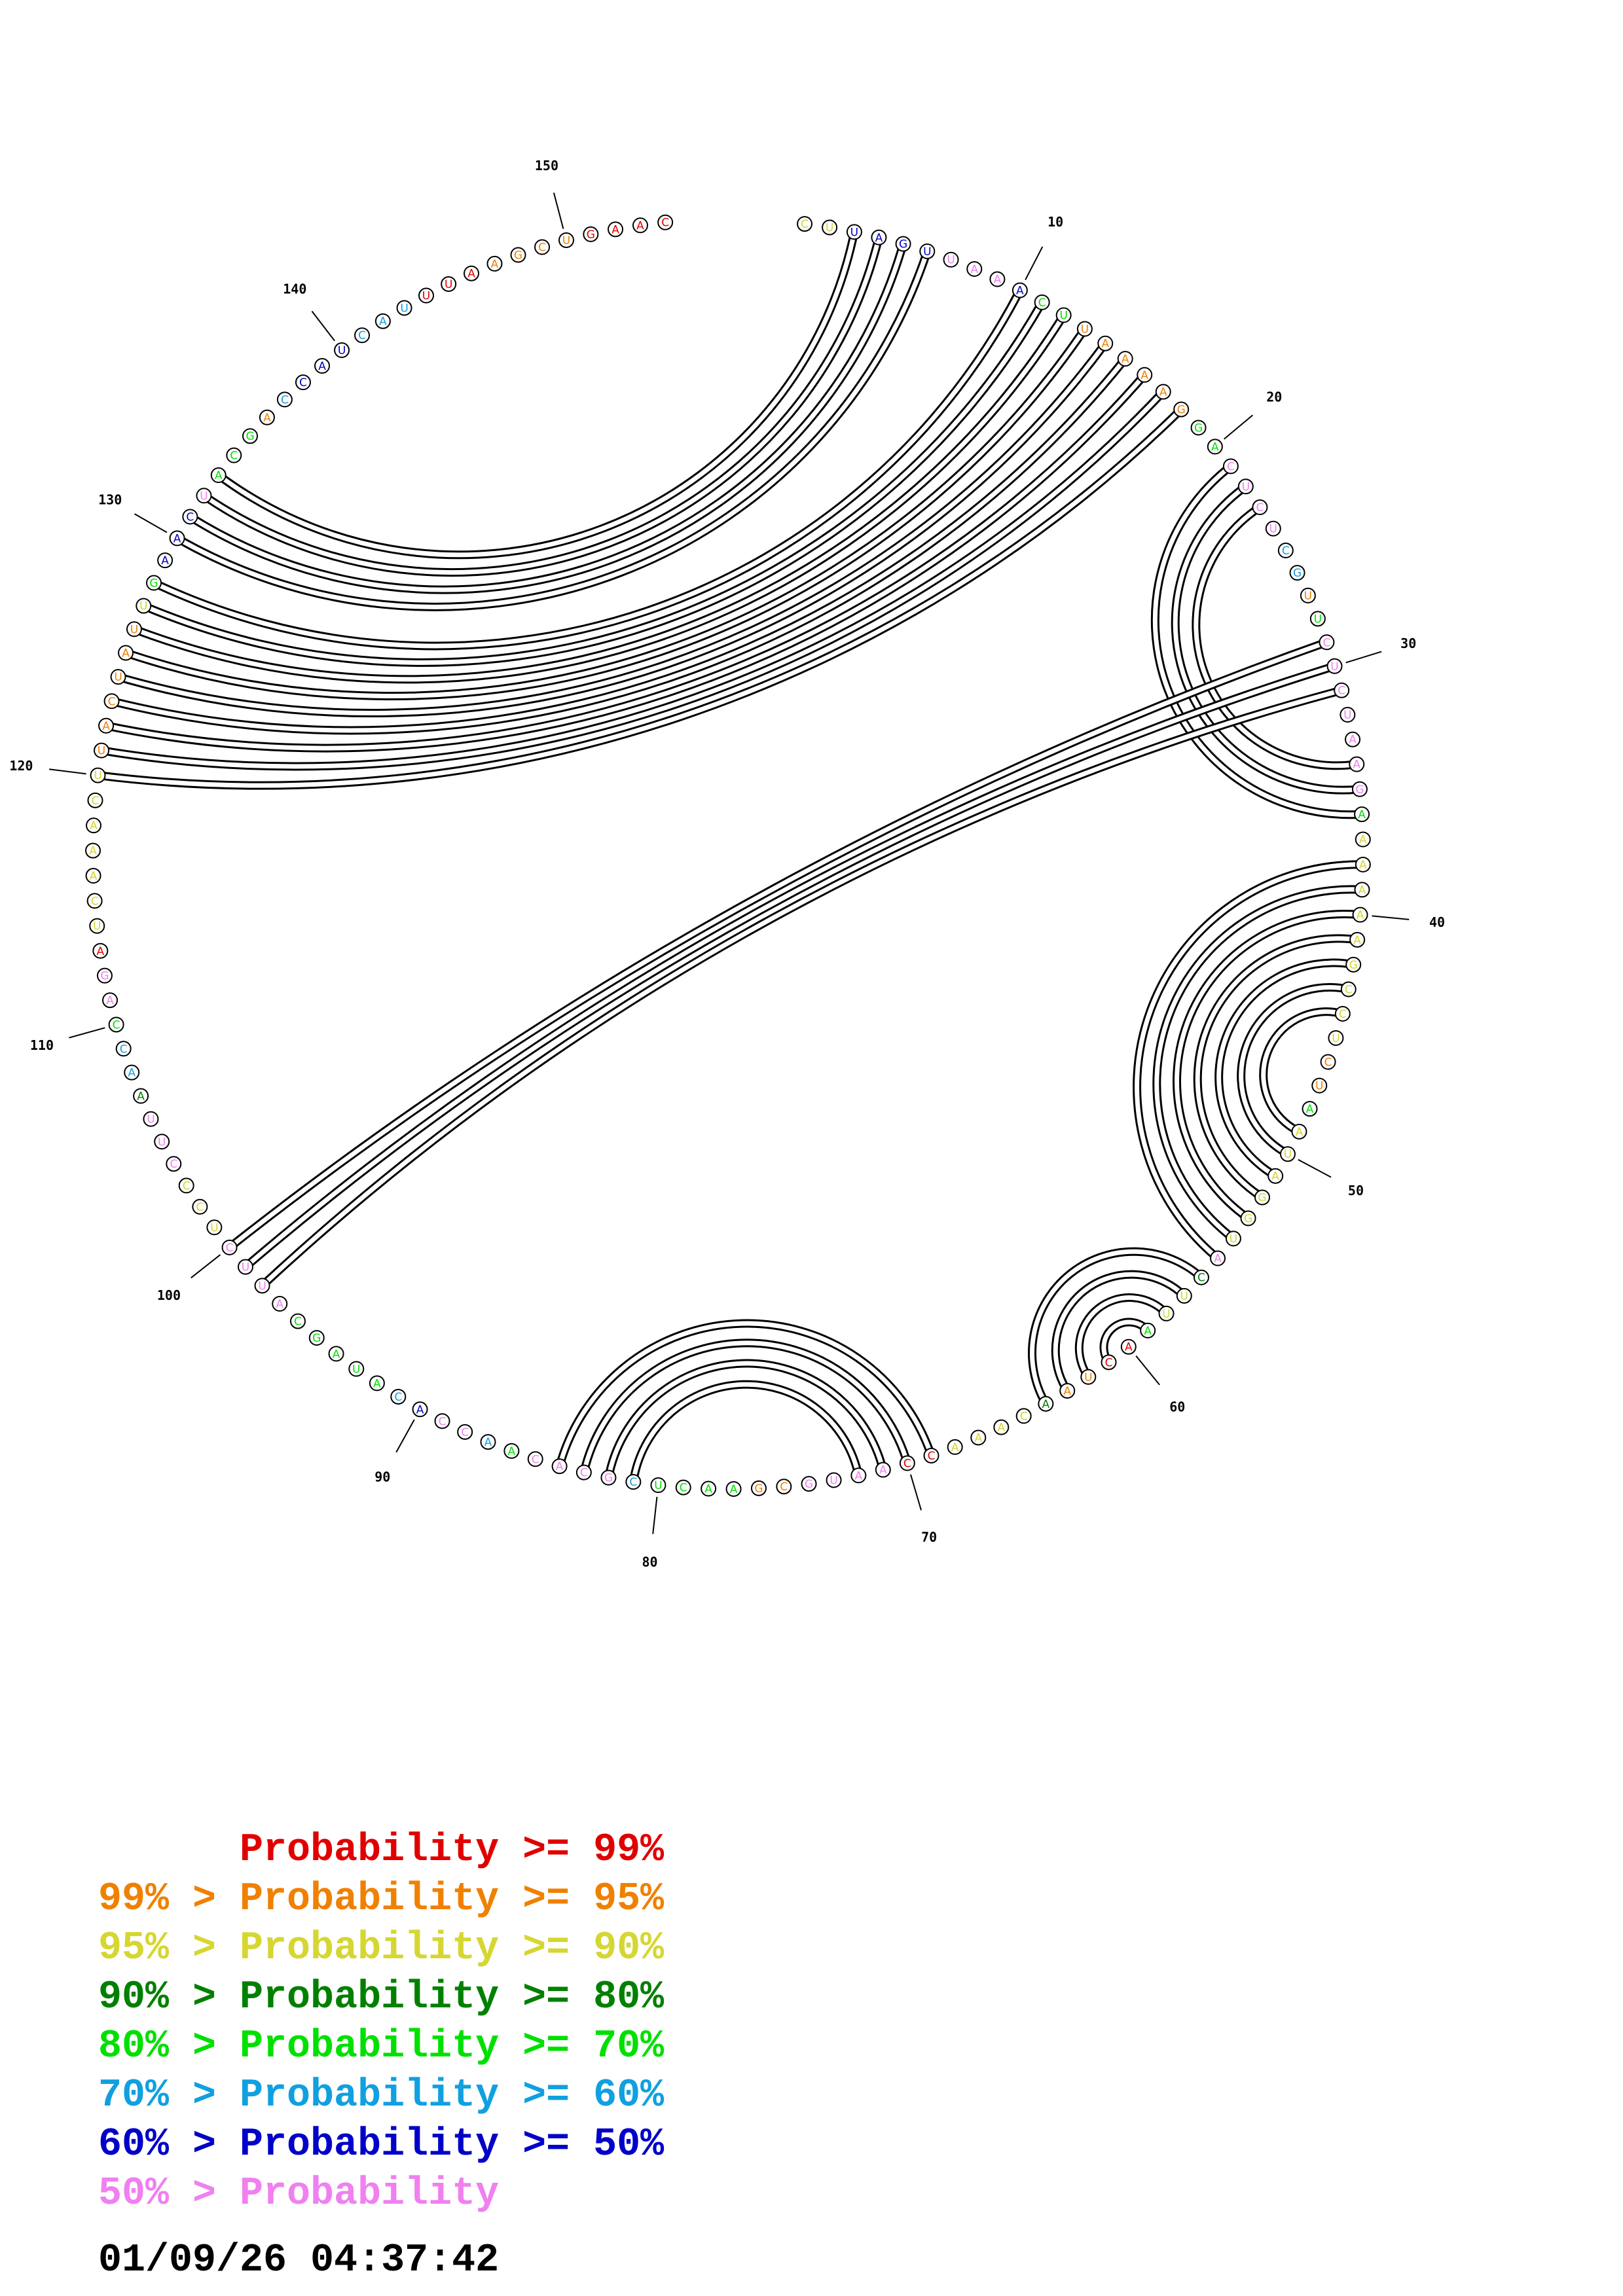 The height and width of the screenshot is (2296, 1623). I want to click on legend-row: 95% > Probability >= 90%, so click(381, 1948).